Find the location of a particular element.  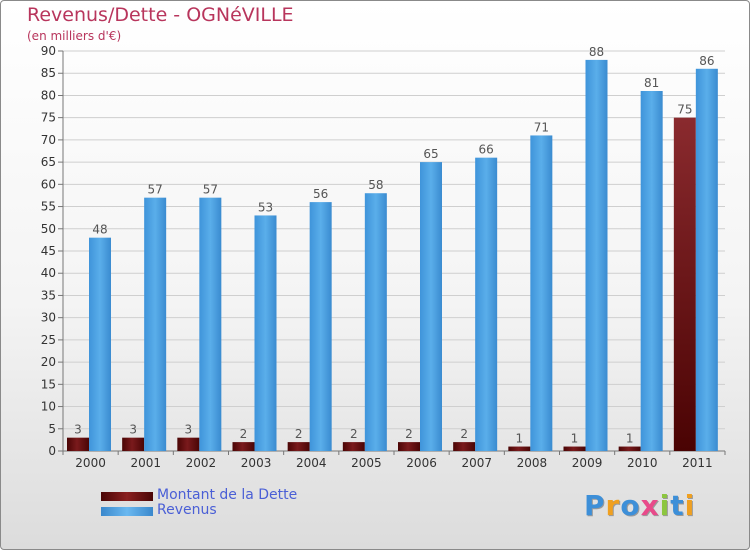

y-tick-label: 50 is located at coordinates (48, 229).